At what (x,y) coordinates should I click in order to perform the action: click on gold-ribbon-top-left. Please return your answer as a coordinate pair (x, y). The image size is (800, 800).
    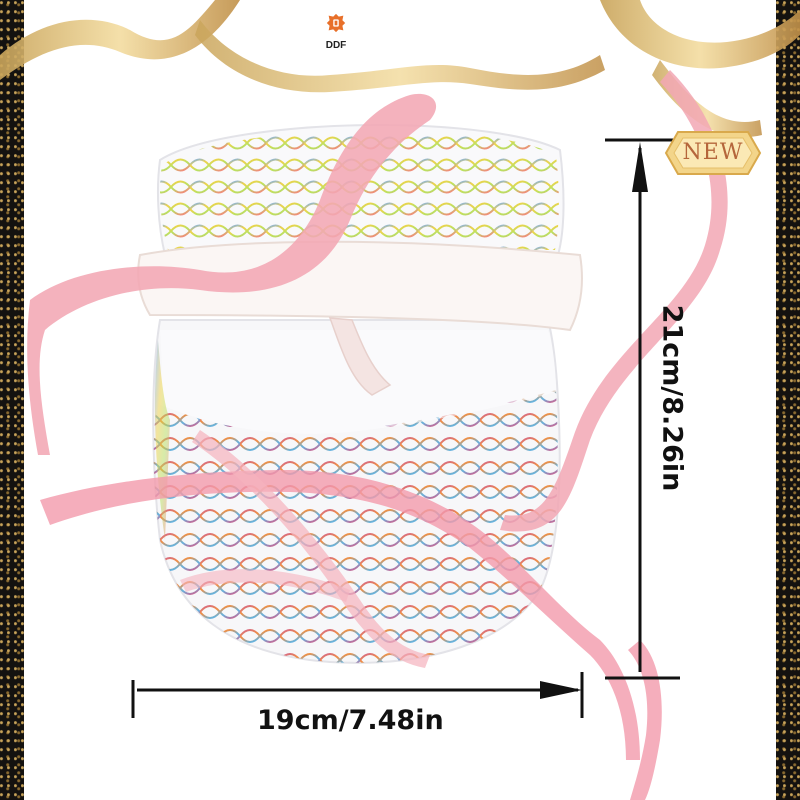
    Looking at the image, I should click on (120, 40).